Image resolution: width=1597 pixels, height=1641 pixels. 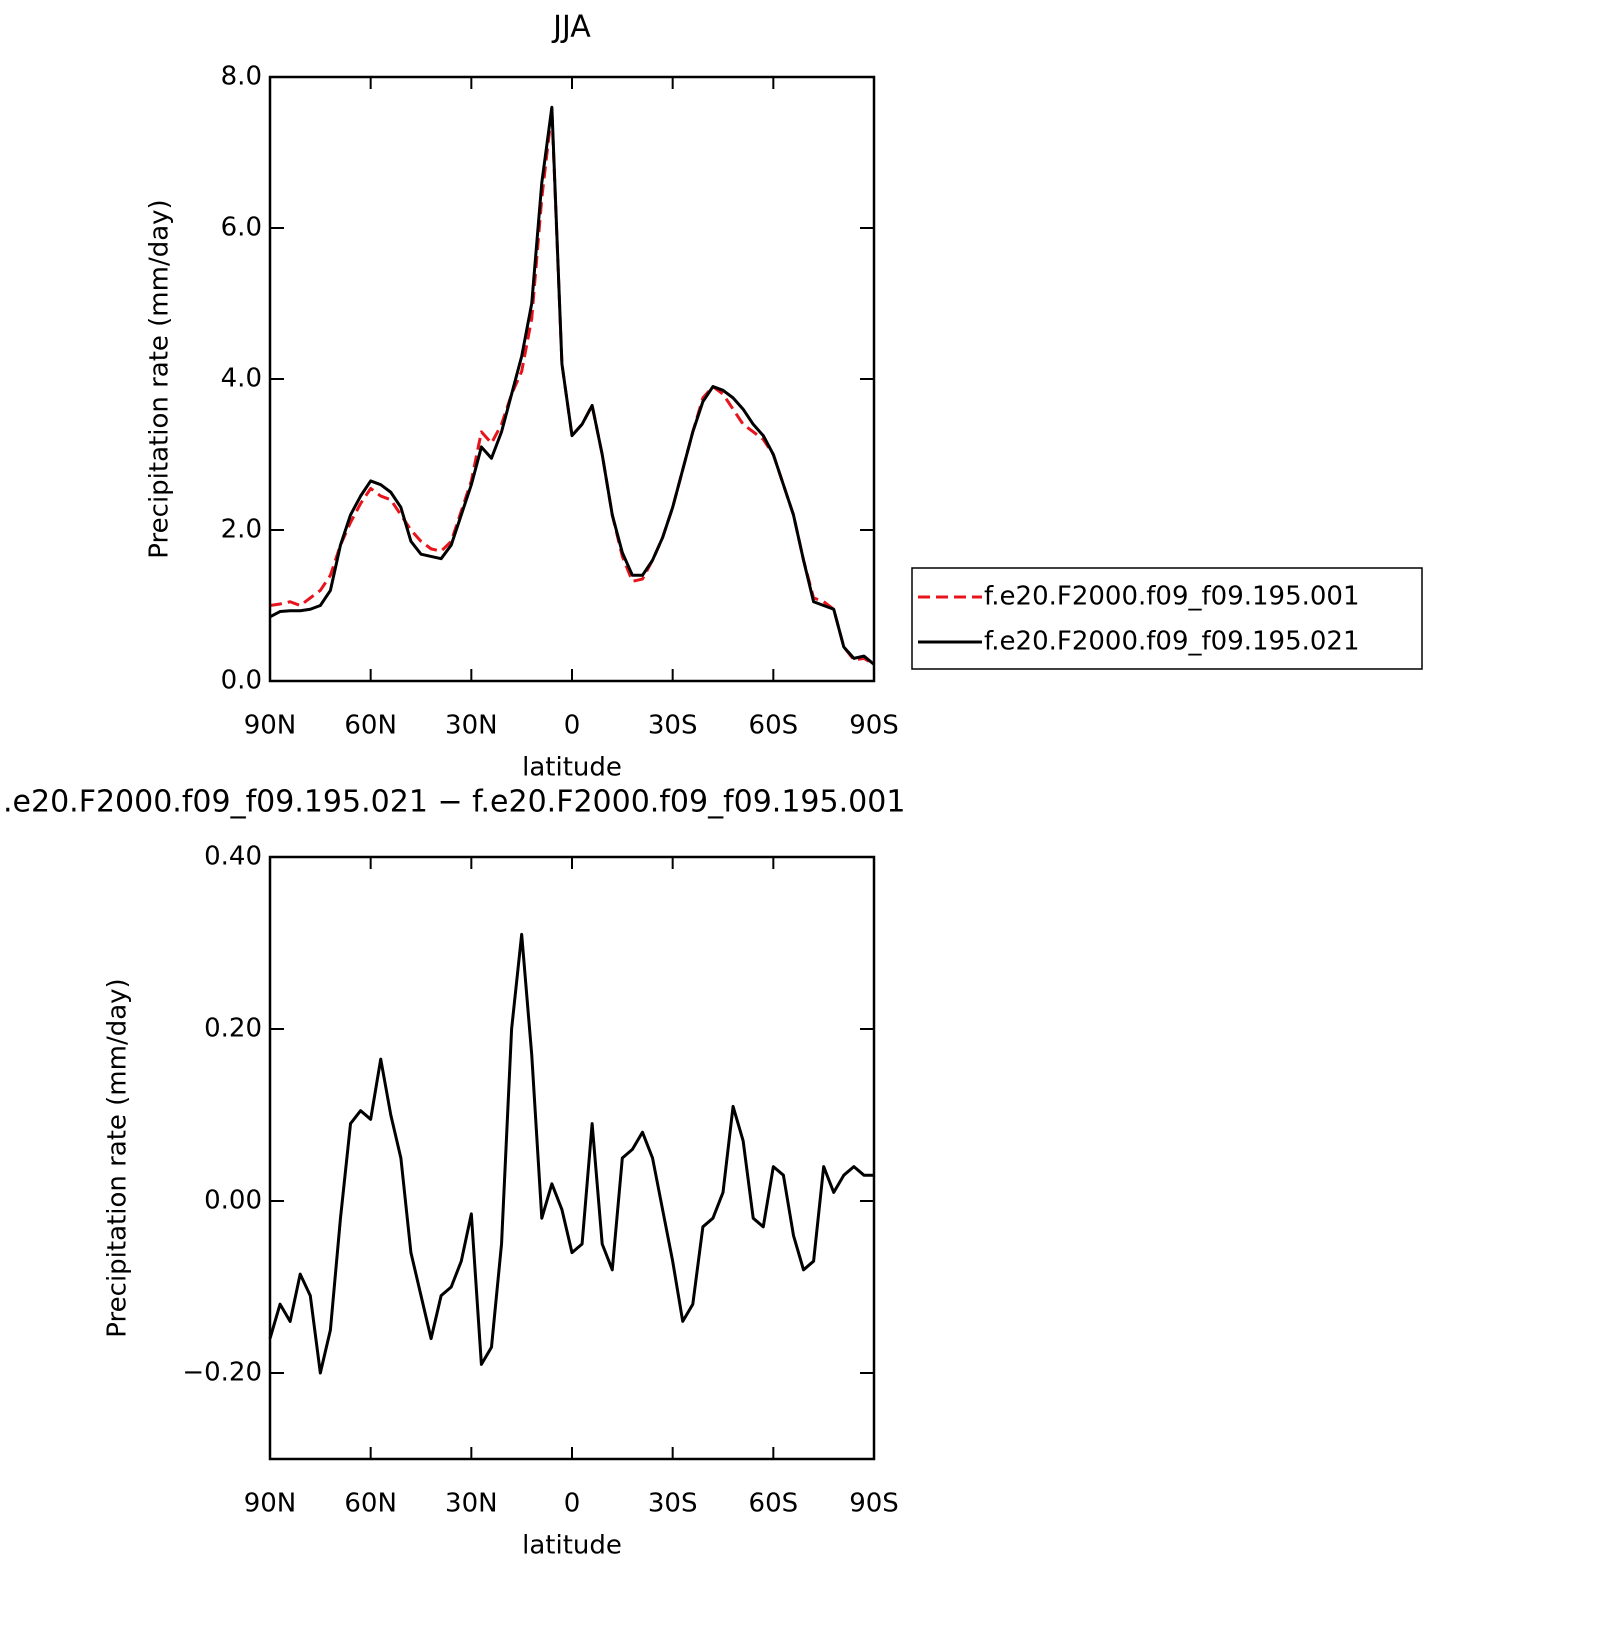 I want to click on legend-label: f.e20.F2000.f09_f09.195.021, so click(x=1172, y=642).